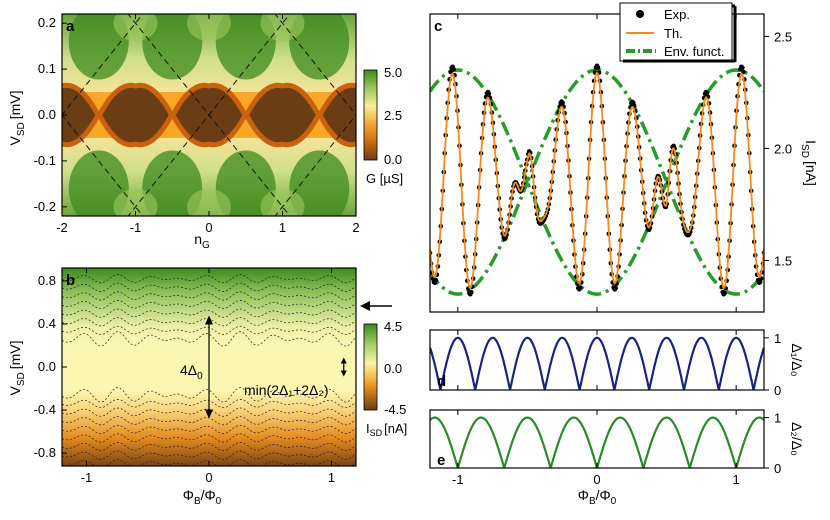 This screenshot has width=830, height=520. What do you see at coordinates (393, 326) in the screenshot?
I see `panel-b-colorbar-tick: 4.5` at bounding box center [393, 326].